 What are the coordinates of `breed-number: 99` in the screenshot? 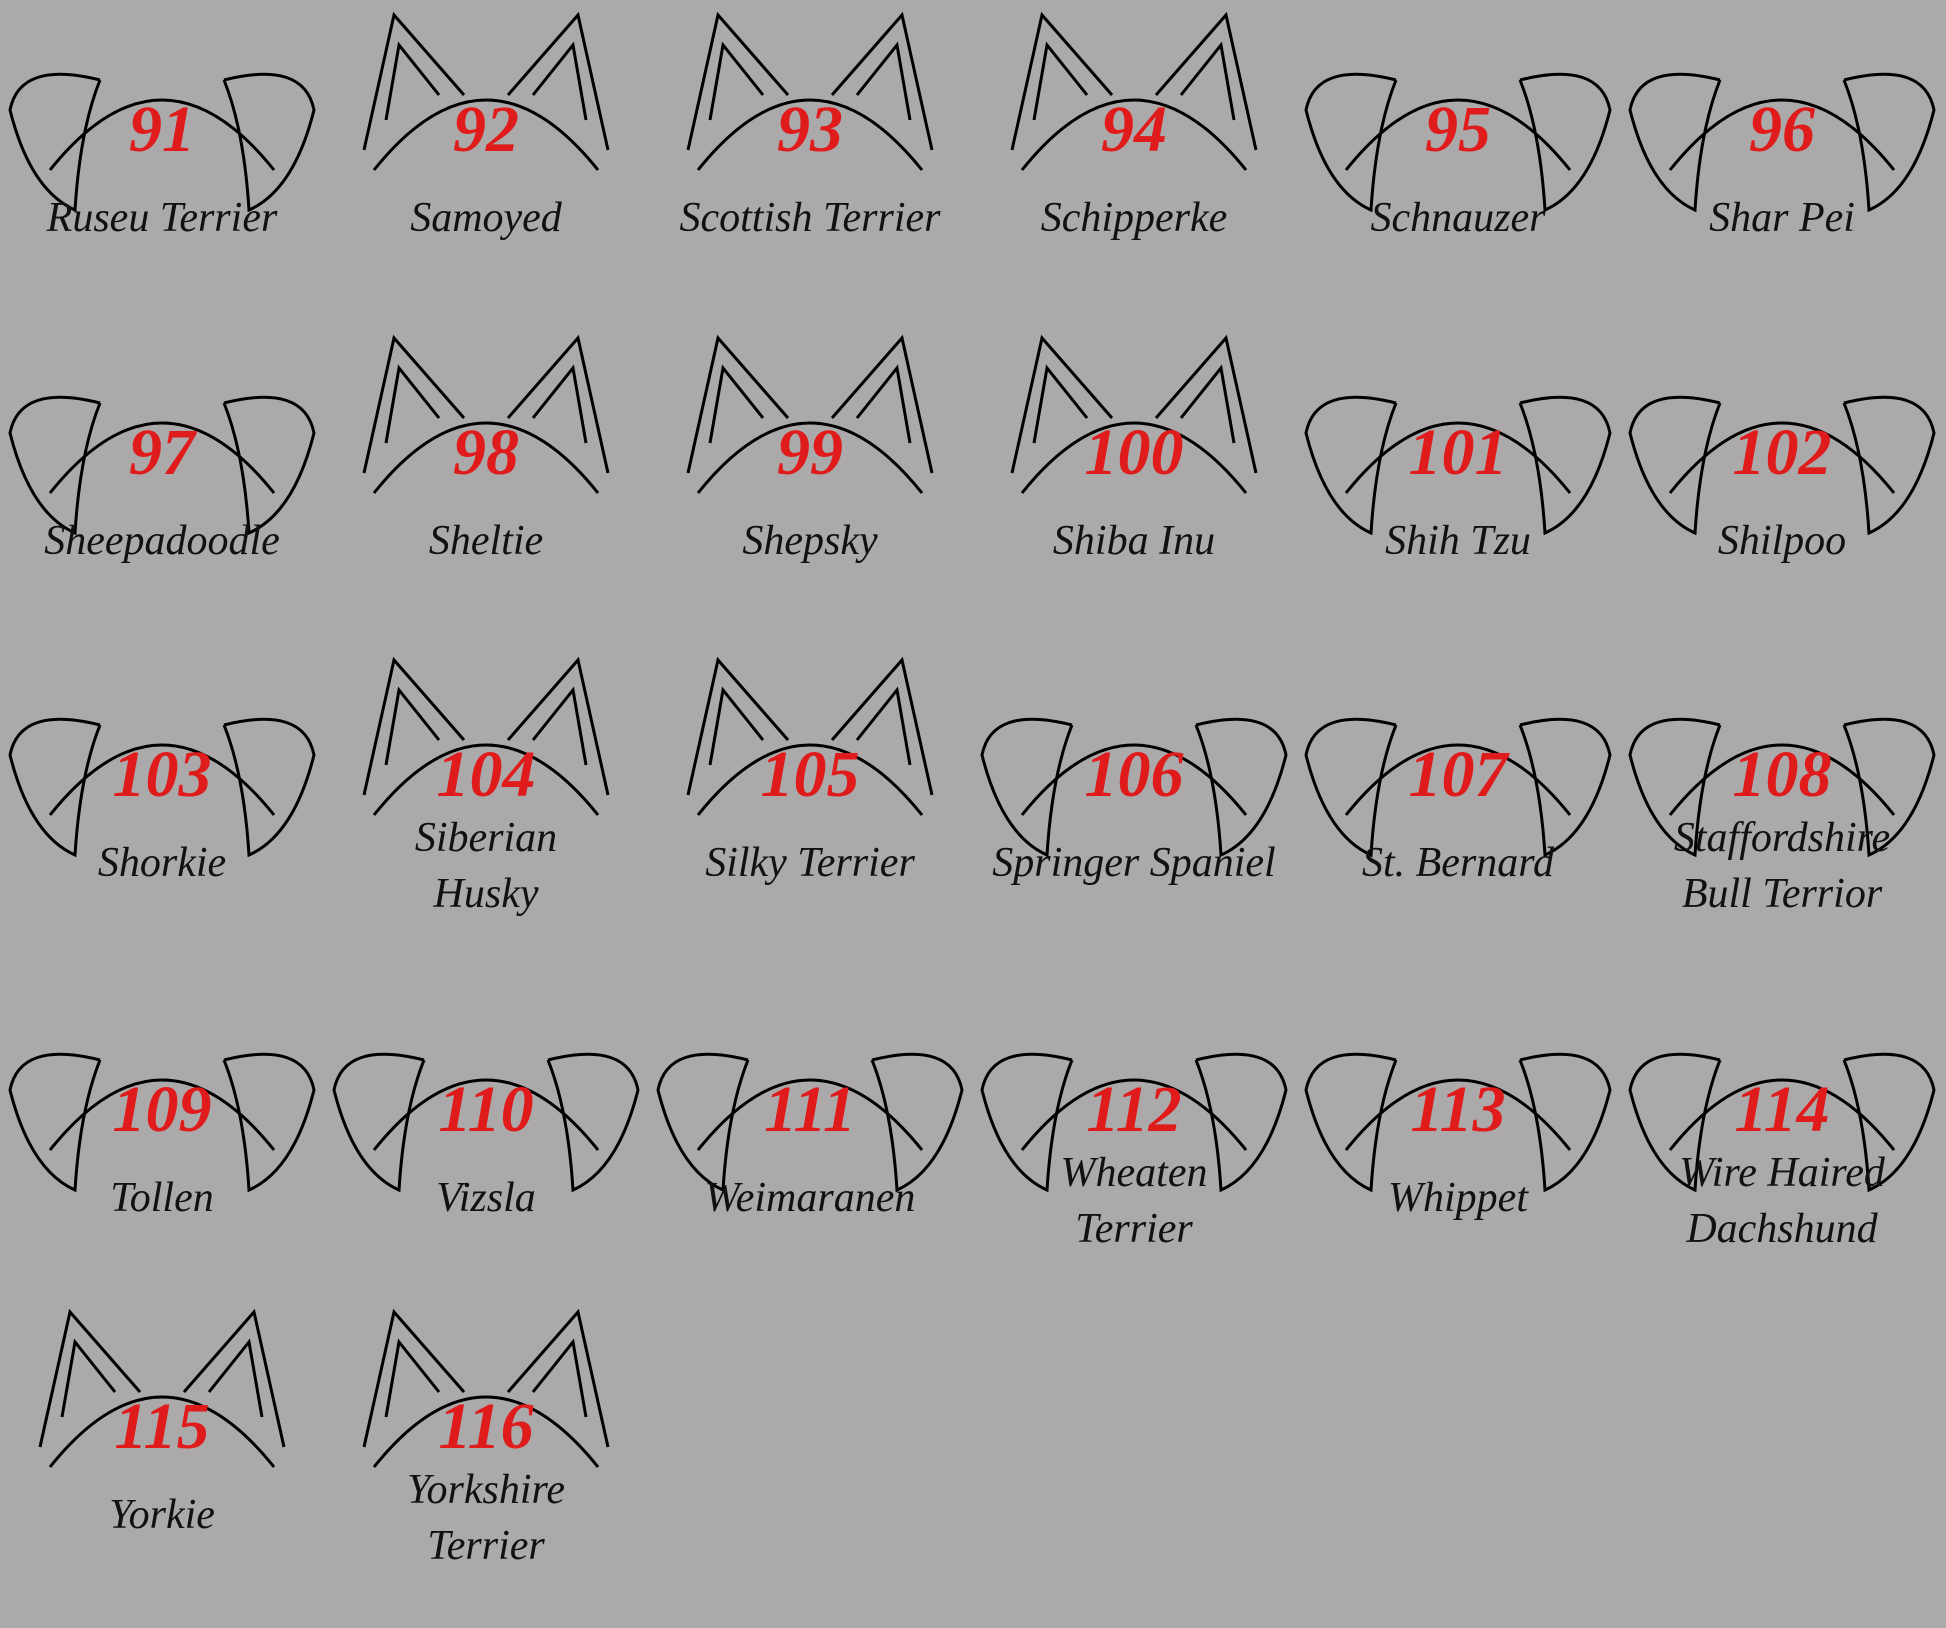 It's located at (810, 452).